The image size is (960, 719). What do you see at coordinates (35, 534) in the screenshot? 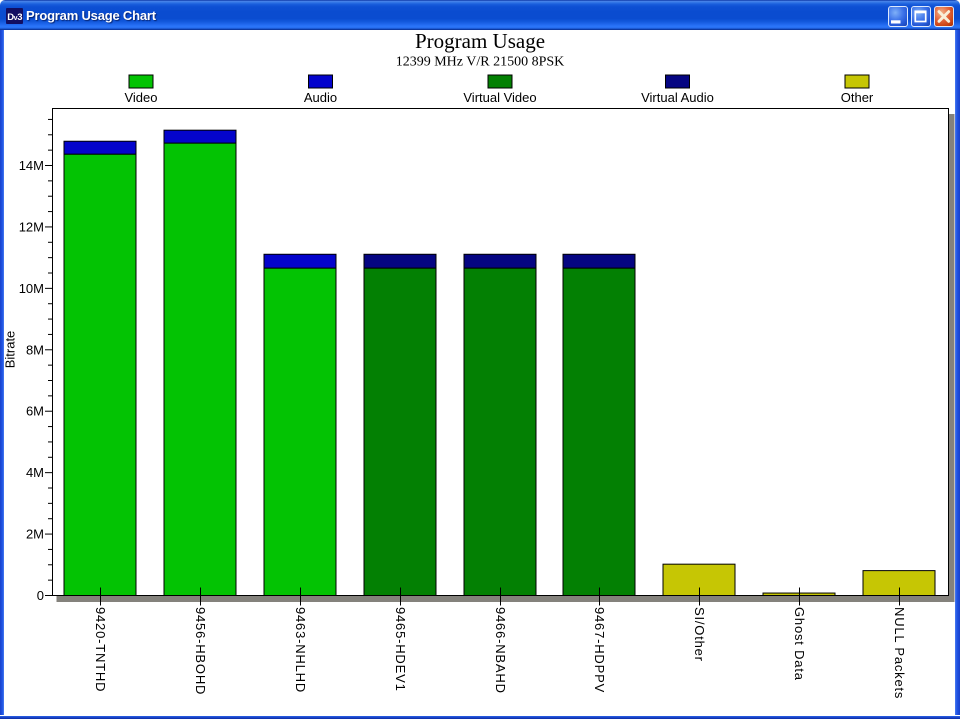
I see `svg-text: 2M` at bounding box center [35, 534].